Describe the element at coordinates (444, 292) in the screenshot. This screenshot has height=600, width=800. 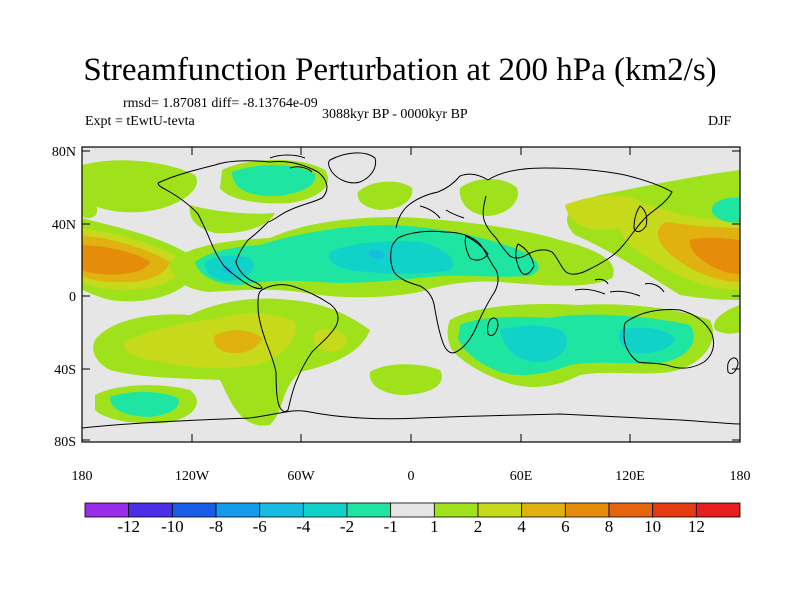
I see `coastline-africa` at that location.